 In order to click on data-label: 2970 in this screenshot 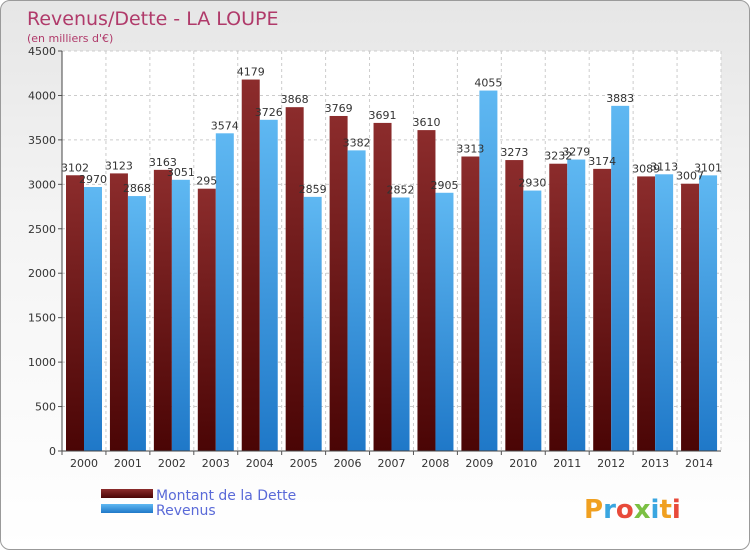, I will do `click(93, 179)`.